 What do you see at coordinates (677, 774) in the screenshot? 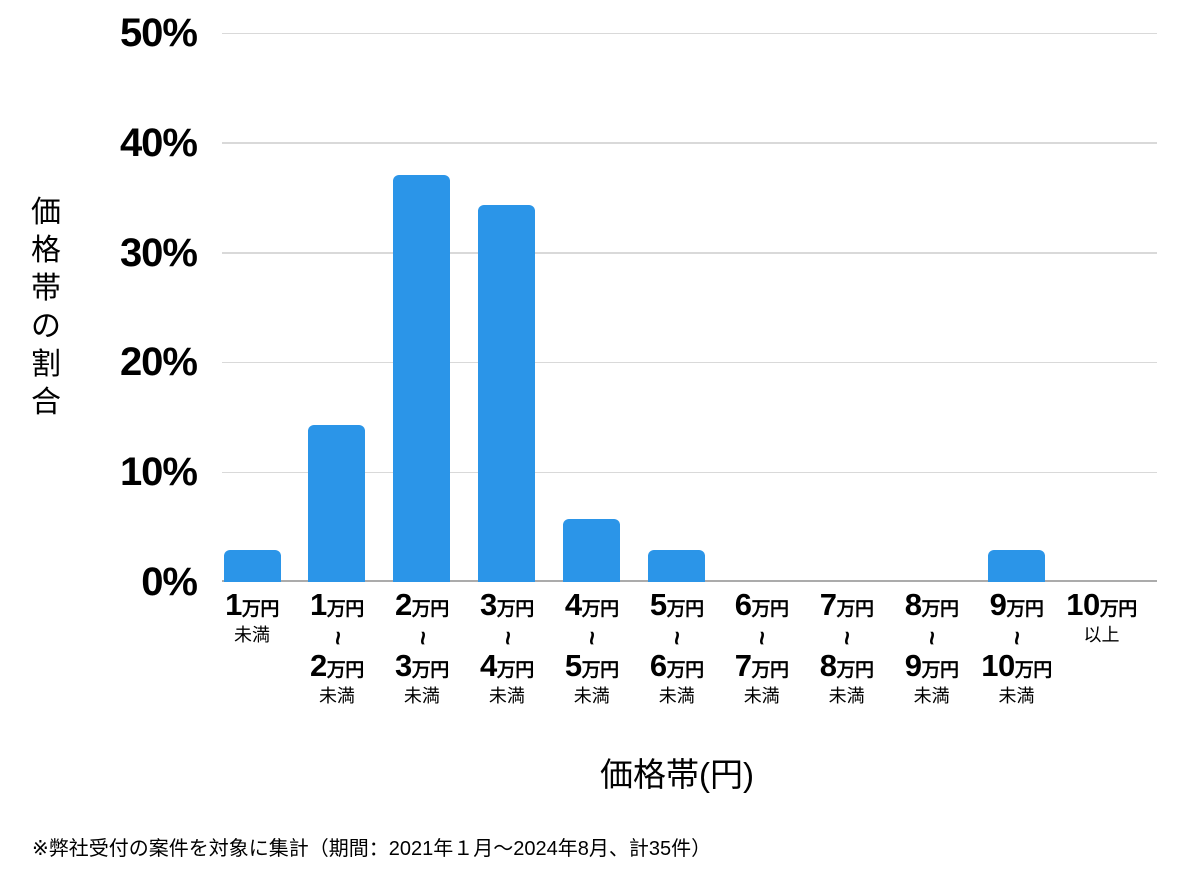
I see `x-axis-title: 価格帯(円)` at bounding box center [677, 774].